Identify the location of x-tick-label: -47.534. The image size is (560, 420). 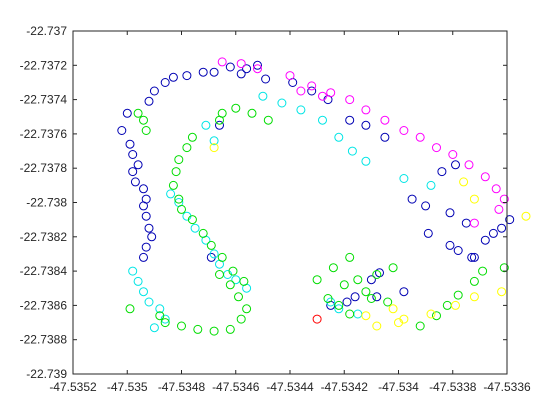
(398, 387).